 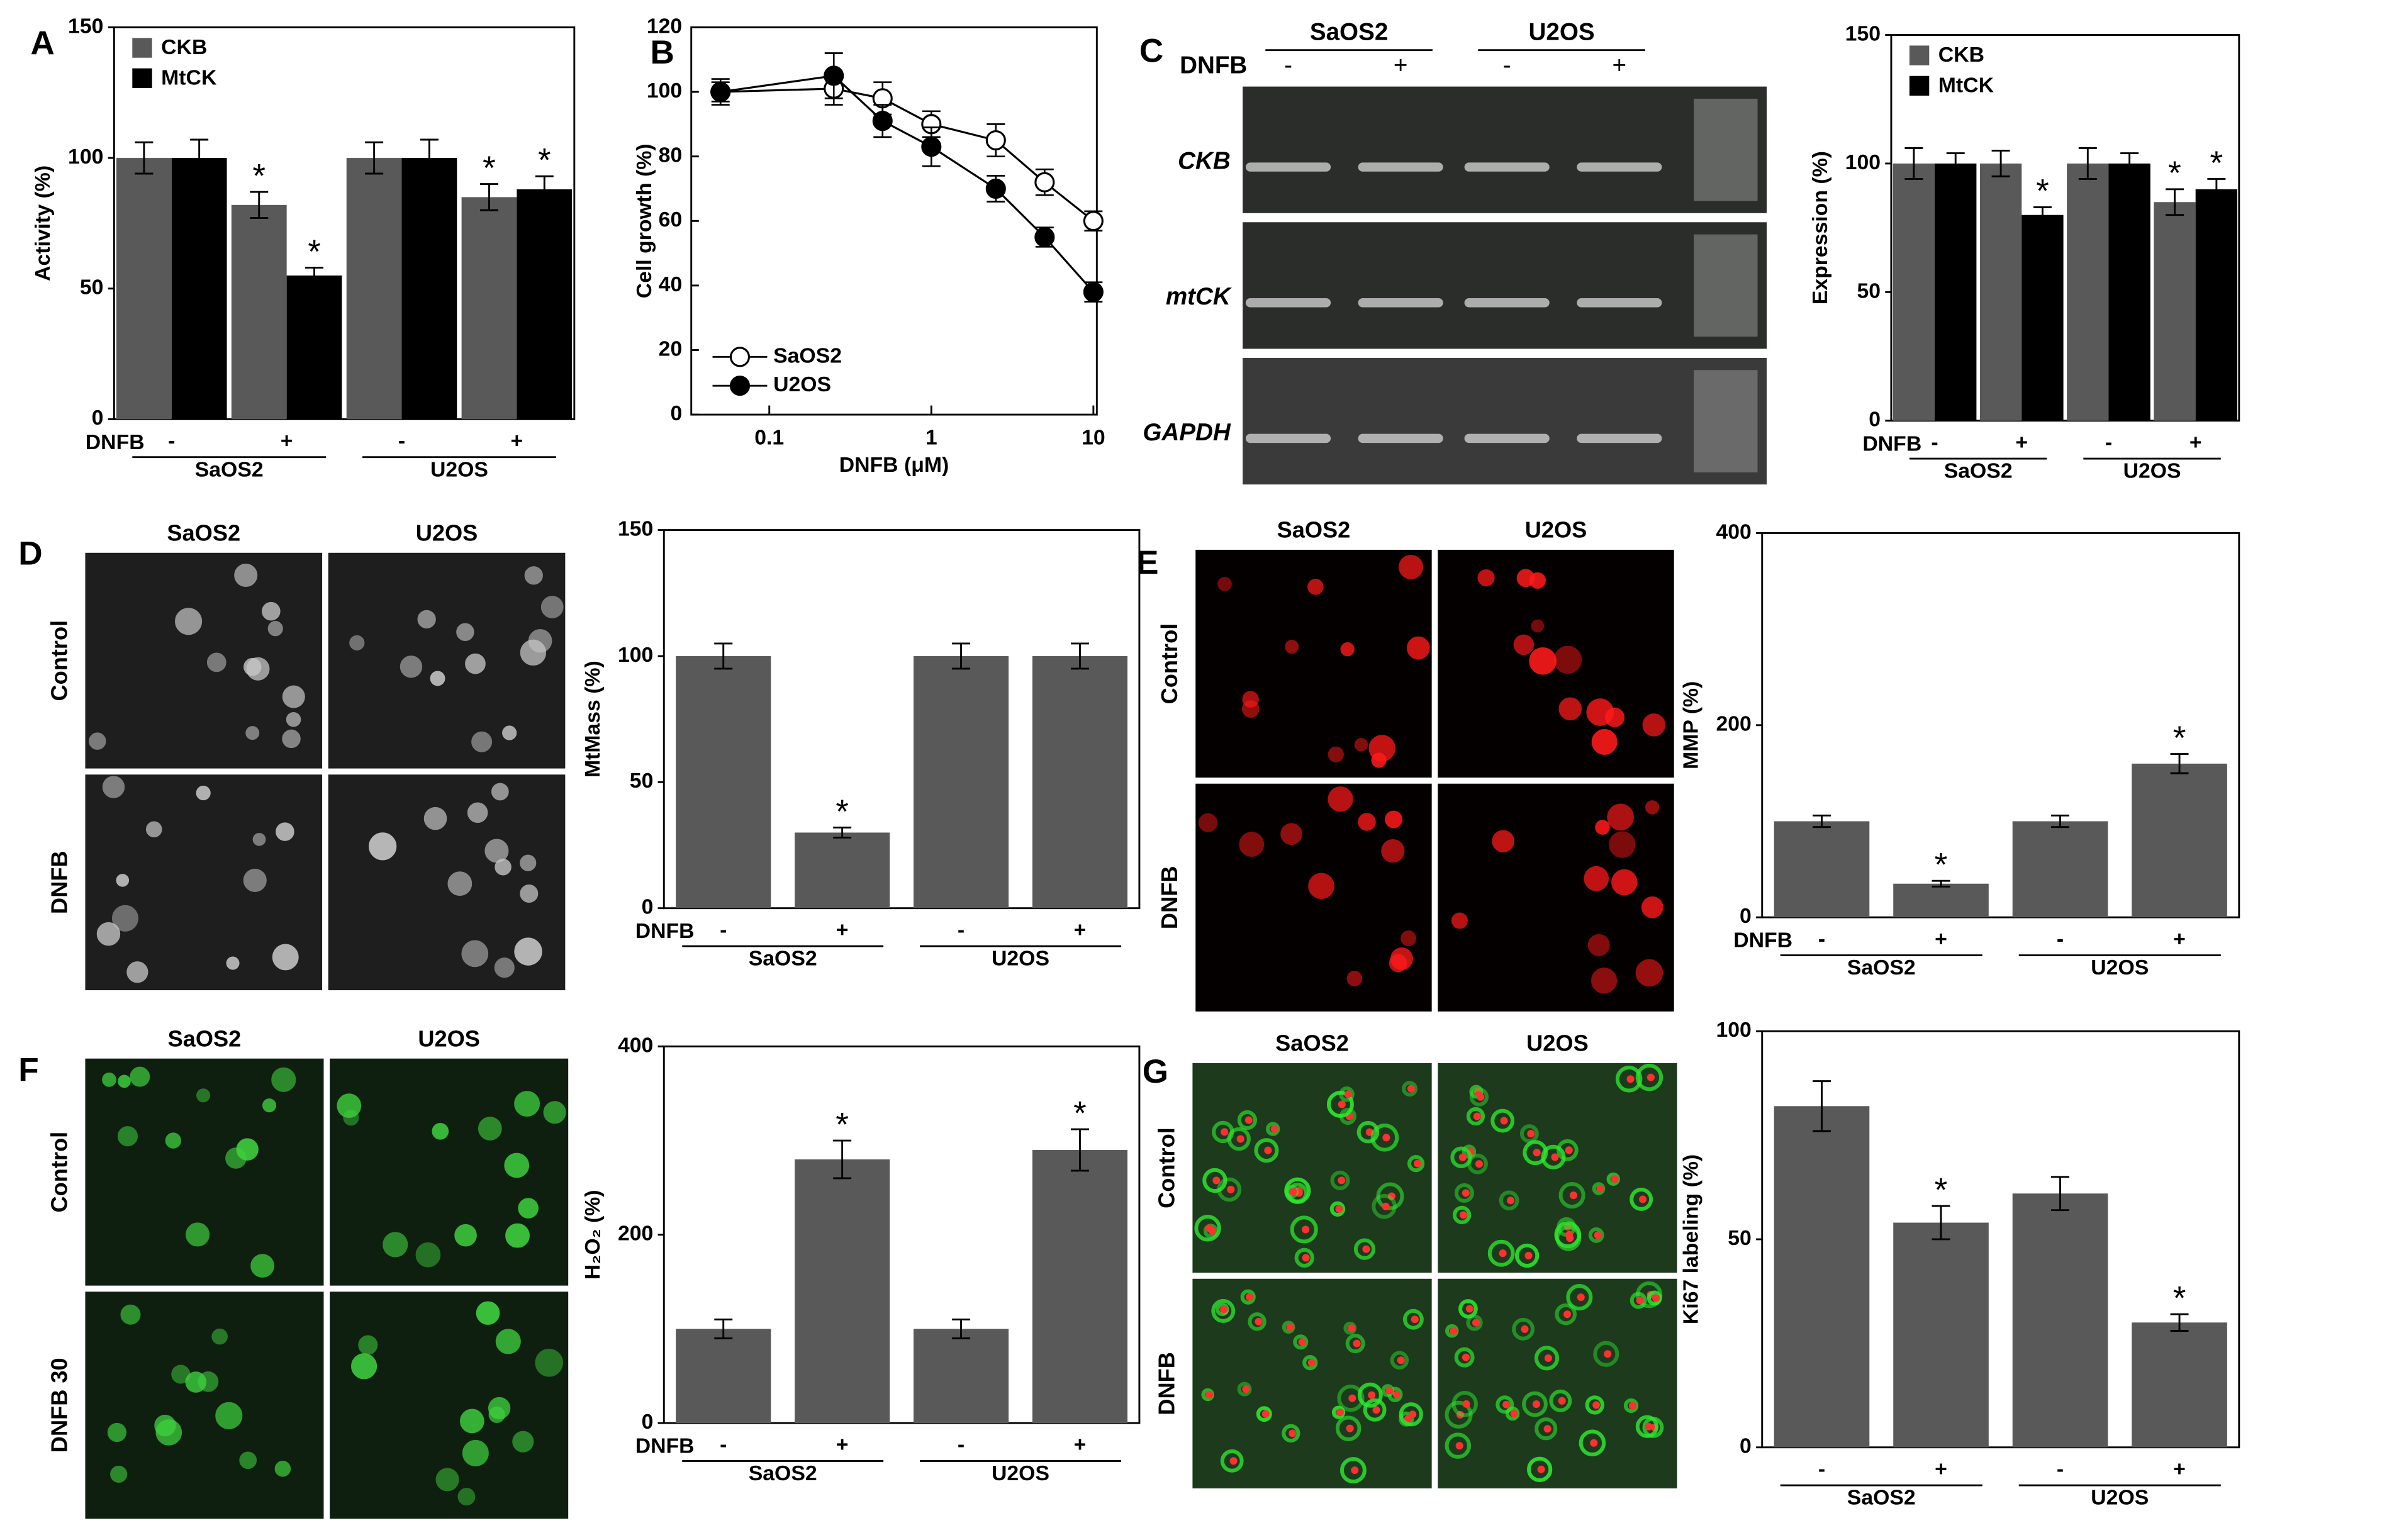 What do you see at coordinates (1312, 1168) in the screenshot?
I see `micrograph` at bounding box center [1312, 1168].